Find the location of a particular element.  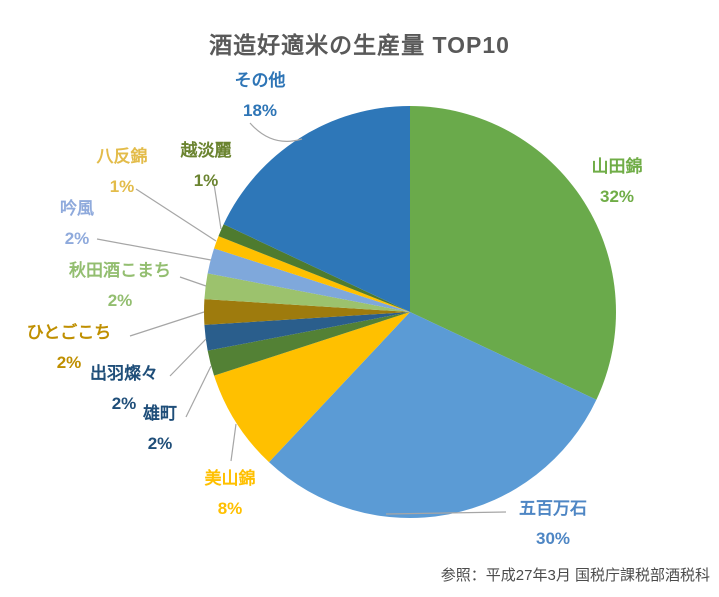

slice-label-name: 山田錦 is located at coordinates (617, 166).